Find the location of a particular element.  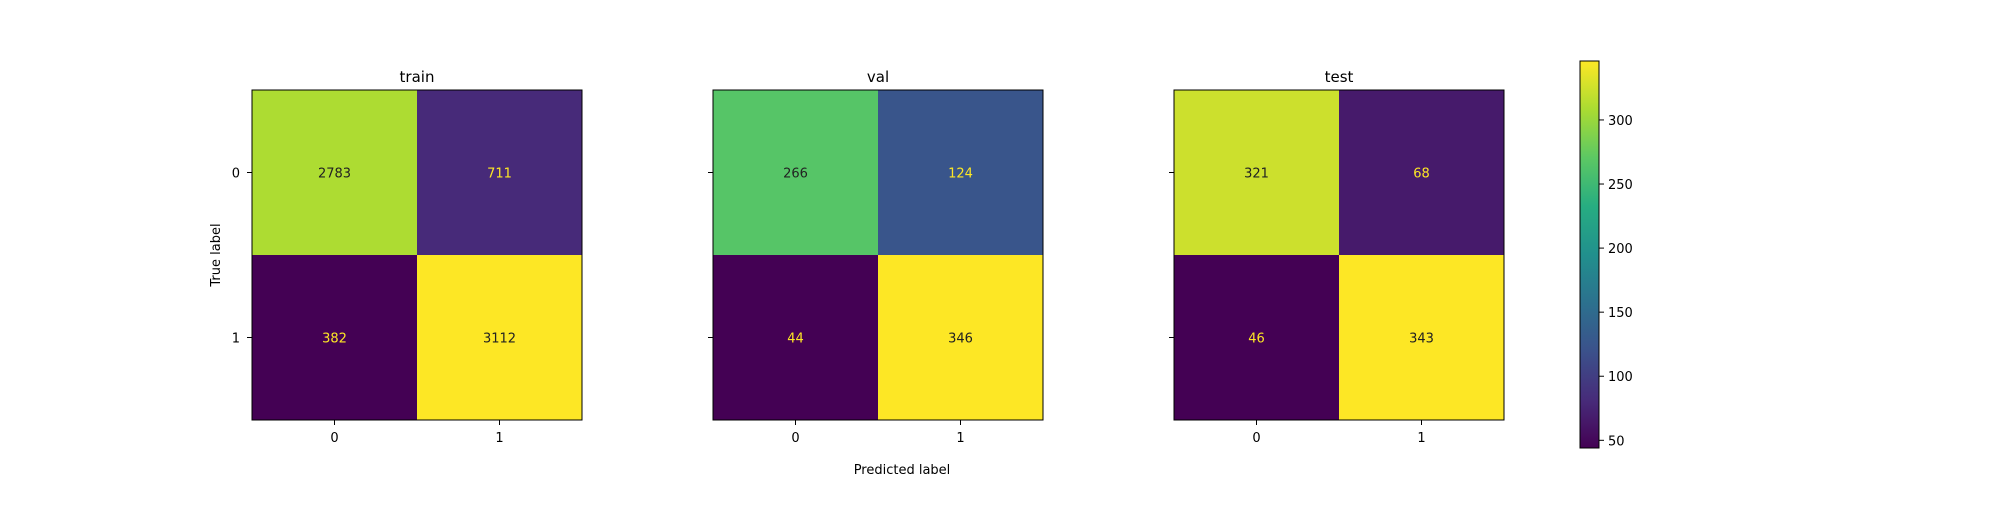

cell-label-train-1-0: 382 is located at coordinates (334, 339).